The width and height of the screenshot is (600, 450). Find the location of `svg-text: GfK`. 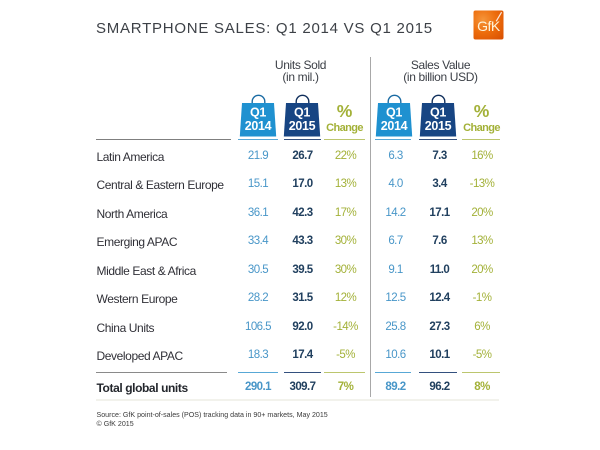

svg-text: GfK is located at coordinates (489, 26).